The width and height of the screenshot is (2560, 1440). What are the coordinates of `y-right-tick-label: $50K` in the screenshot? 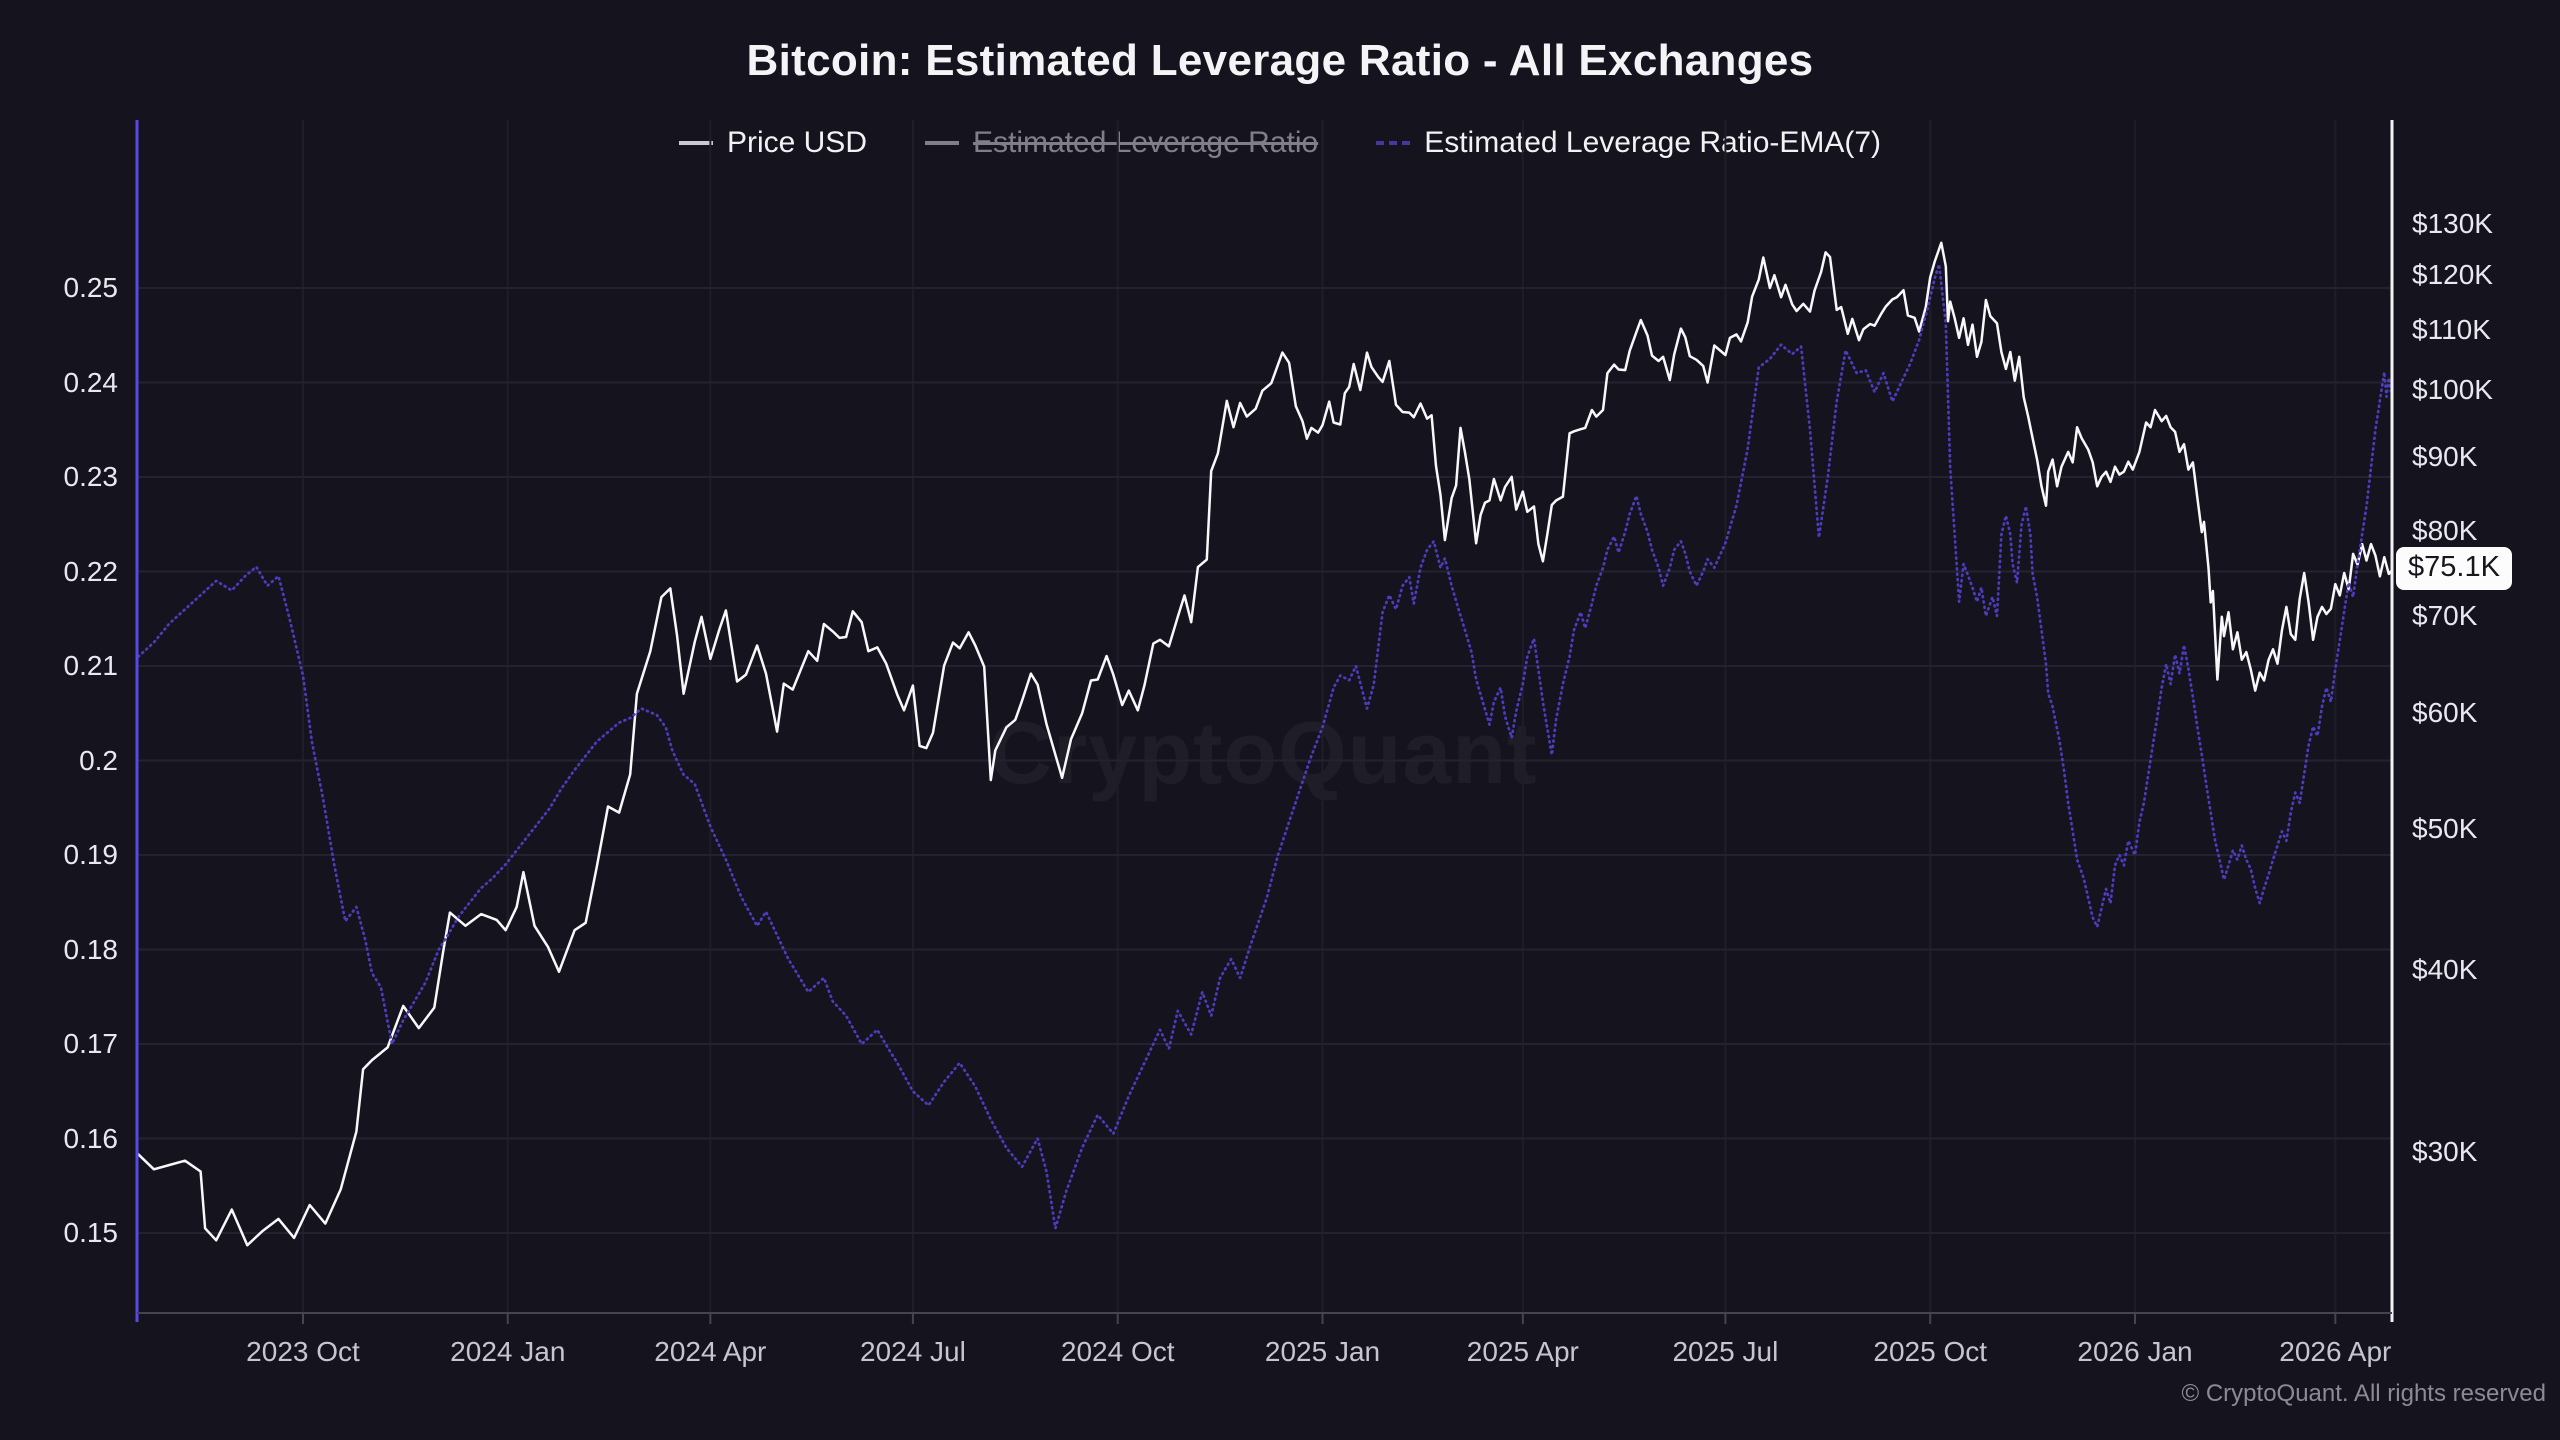 It's located at (2445, 828).